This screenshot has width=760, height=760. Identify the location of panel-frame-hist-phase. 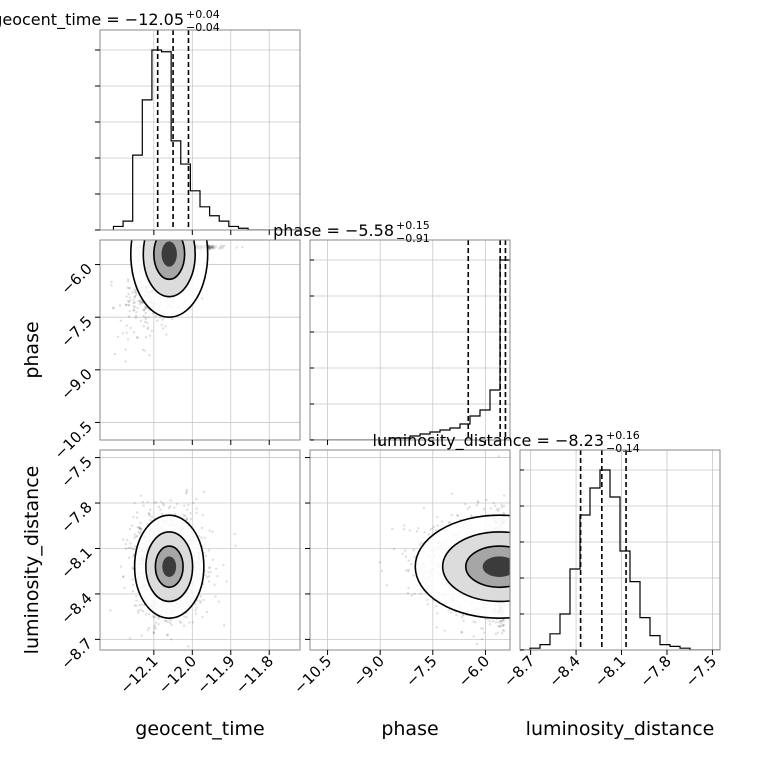
(410, 340).